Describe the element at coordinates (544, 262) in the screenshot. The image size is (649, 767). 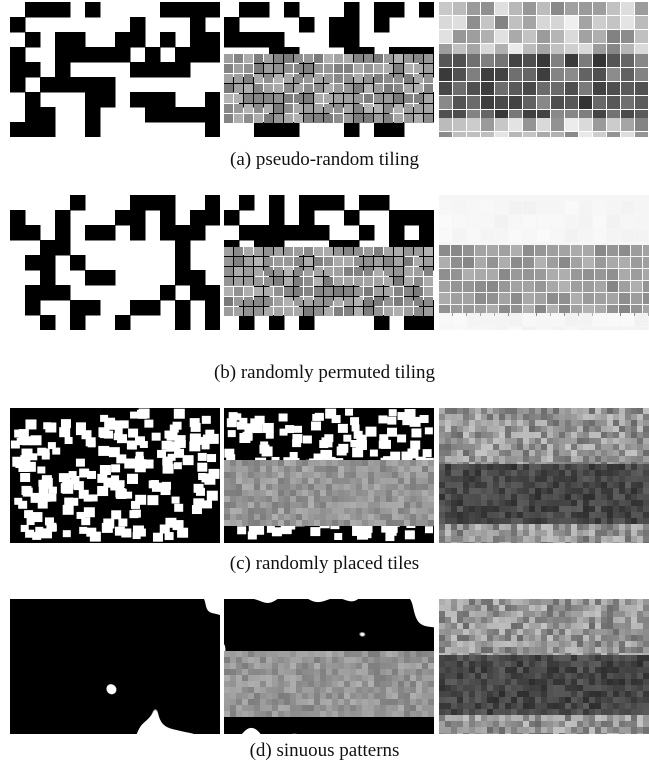
I see `reconstruction-panel-b` at that location.